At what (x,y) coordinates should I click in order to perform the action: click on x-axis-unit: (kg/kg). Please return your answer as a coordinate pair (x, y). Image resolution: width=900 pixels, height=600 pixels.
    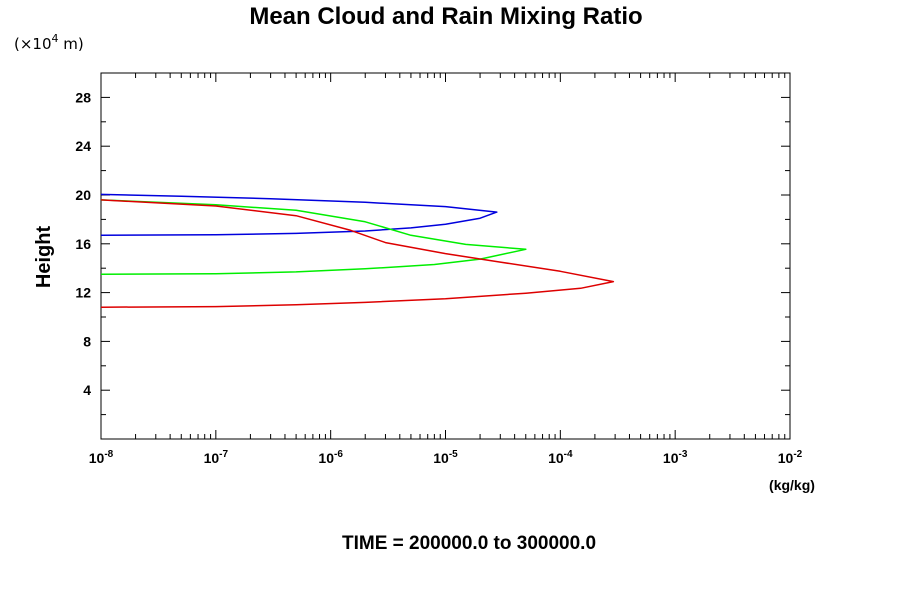
    Looking at the image, I should click on (792, 485).